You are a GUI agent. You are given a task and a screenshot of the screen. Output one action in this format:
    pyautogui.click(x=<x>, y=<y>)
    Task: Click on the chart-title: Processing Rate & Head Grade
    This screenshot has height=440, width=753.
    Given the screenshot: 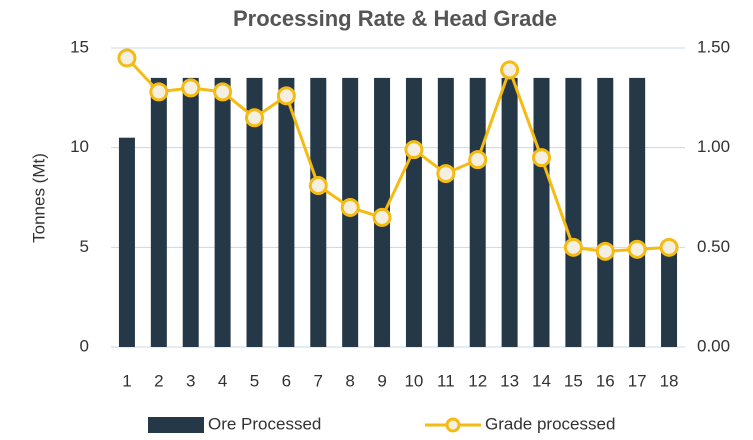 What is the action you would take?
    pyautogui.click(x=395, y=18)
    